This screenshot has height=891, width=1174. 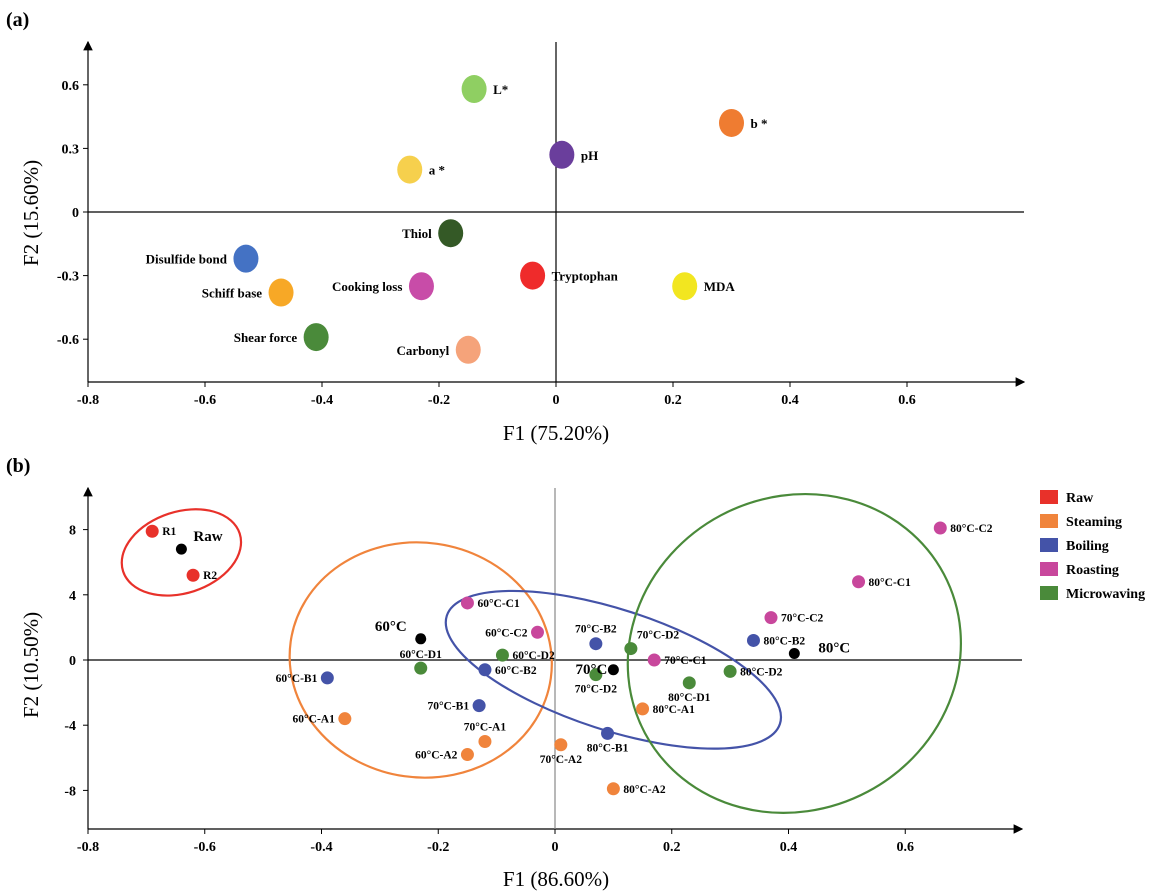 What do you see at coordinates (72, 661) in the screenshot?
I see `b-y-tick-label: 0` at bounding box center [72, 661].